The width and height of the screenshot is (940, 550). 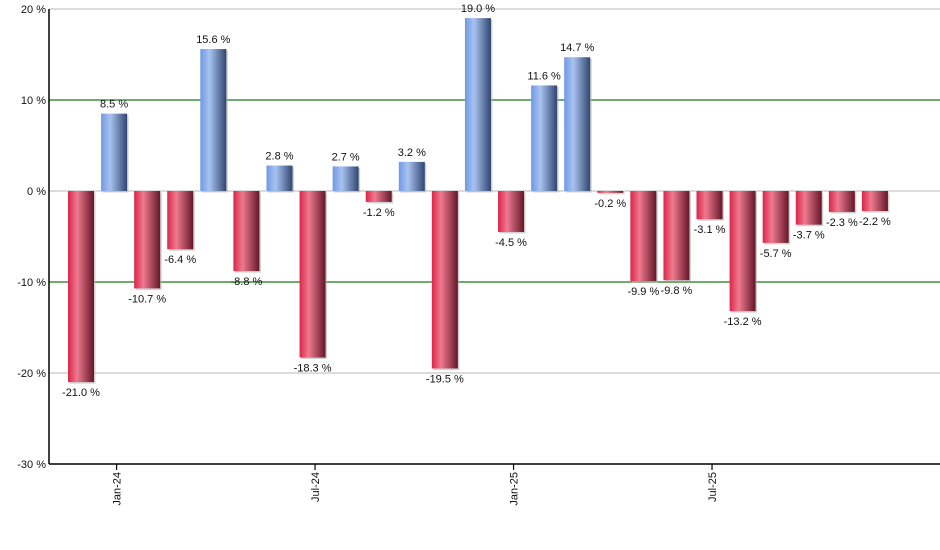 I want to click on value-label: 19.0 %, so click(x=478, y=9).